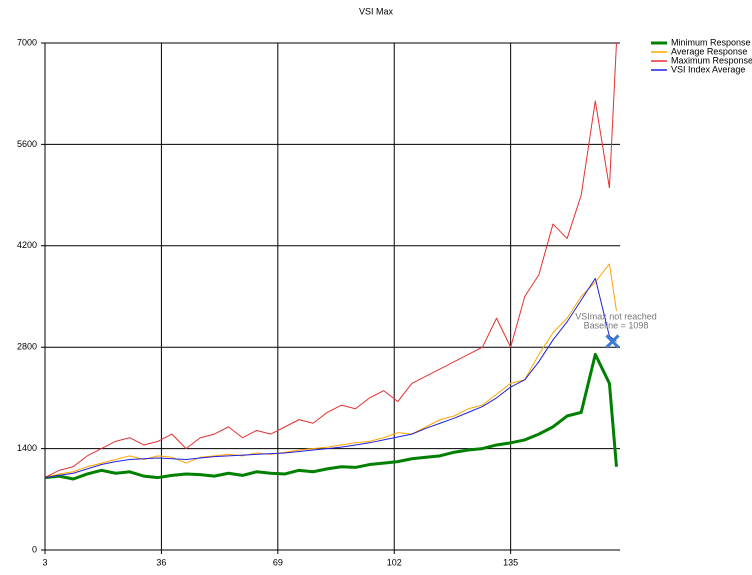 This screenshot has height=575, width=752. What do you see at coordinates (27, 42) in the screenshot?
I see `y-tick-label: 7000` at bounding box center [27, 42].